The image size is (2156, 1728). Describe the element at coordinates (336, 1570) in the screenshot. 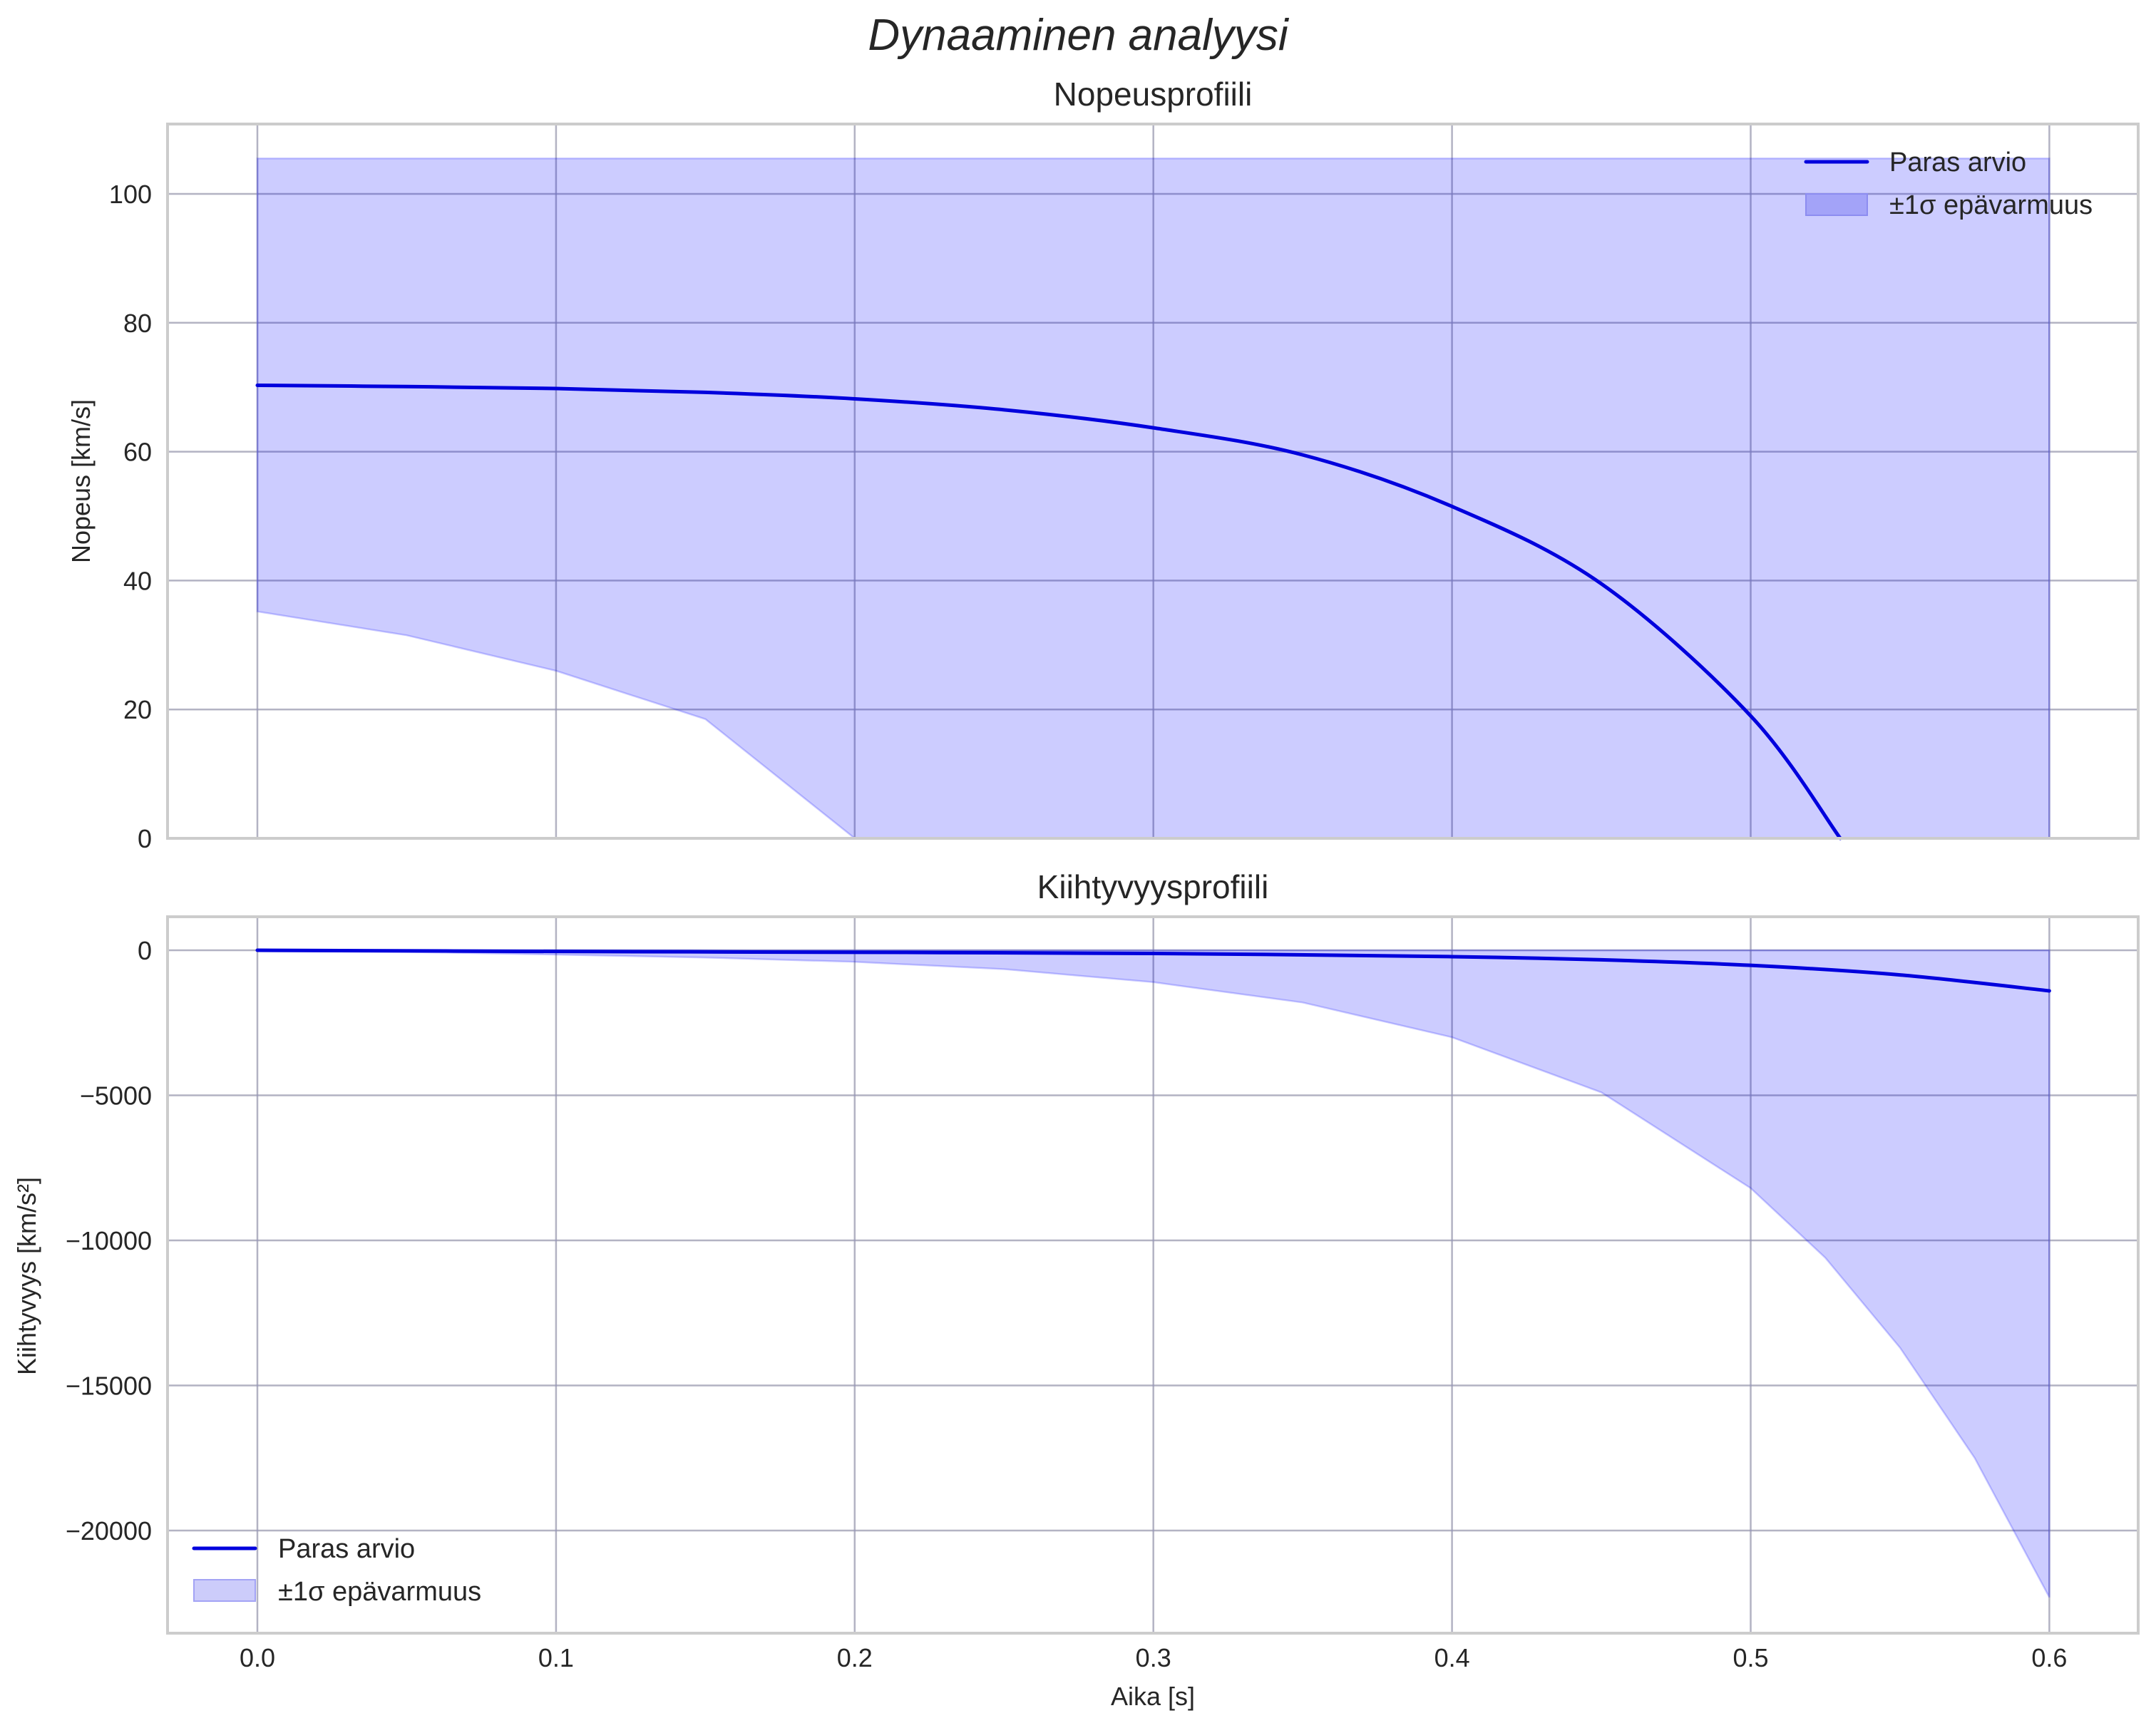

I see `acceleration-legend: Paras arvio ±1σ epävarmuus` at that location.